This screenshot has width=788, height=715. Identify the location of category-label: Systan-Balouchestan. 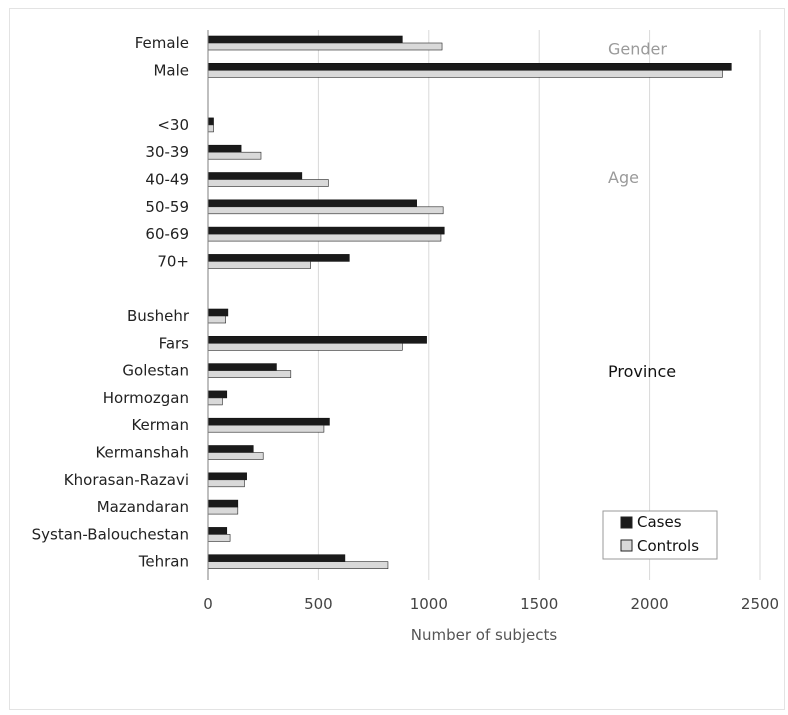
(110, 534).